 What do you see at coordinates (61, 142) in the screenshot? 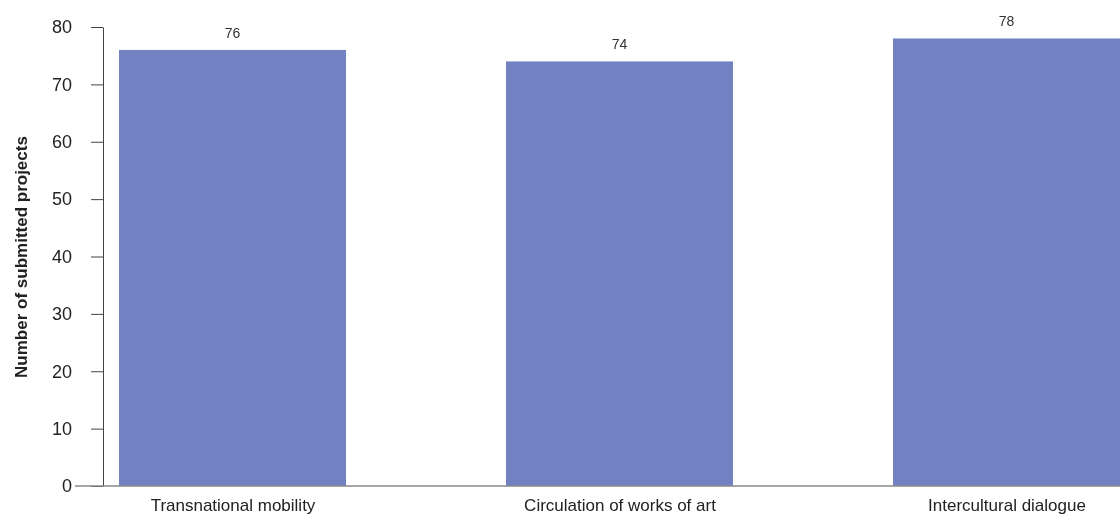
I see `y-tick-label: 60` at bounding box center [61, 142].